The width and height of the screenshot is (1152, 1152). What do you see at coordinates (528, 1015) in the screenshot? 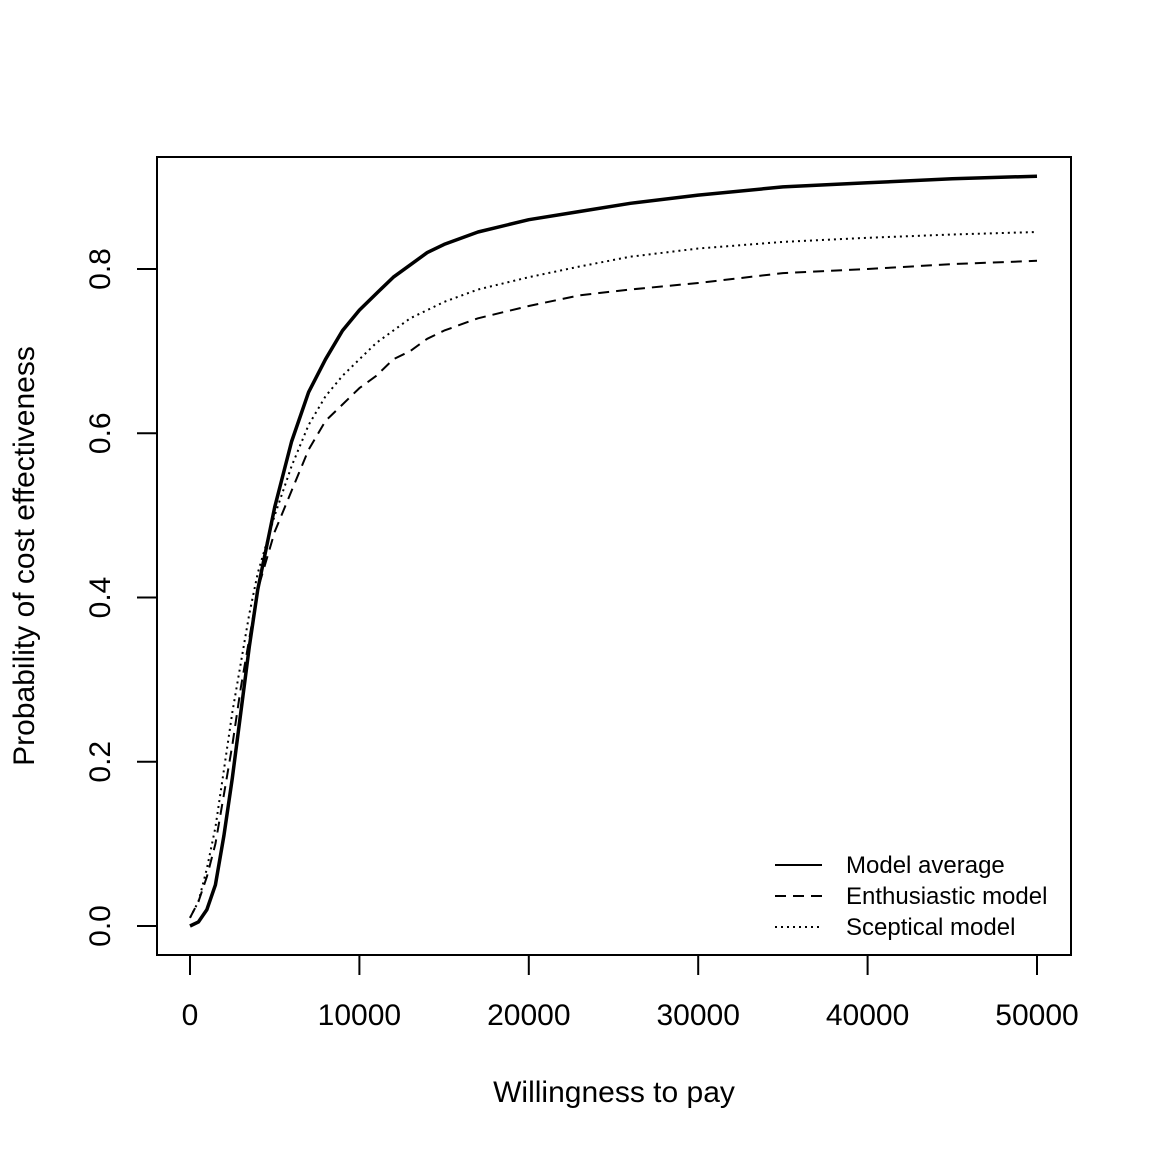
I see `x-tick-label: 20000` at bounding box center [528, 1015].